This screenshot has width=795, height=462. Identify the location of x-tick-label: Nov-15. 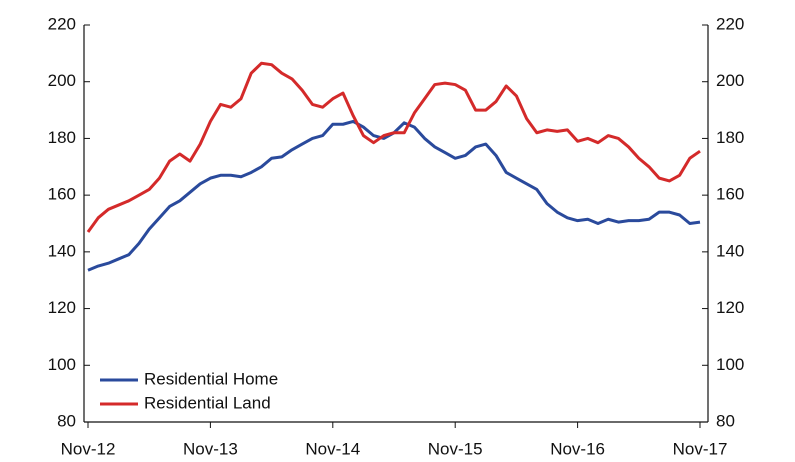
(455, 448).